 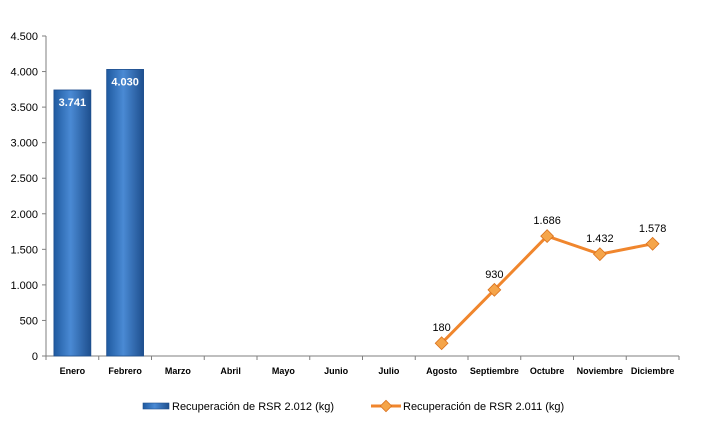 I want to click on legend-label-line: Recuperación de RSR 2.011 (kg), so click(x=483, y=407).